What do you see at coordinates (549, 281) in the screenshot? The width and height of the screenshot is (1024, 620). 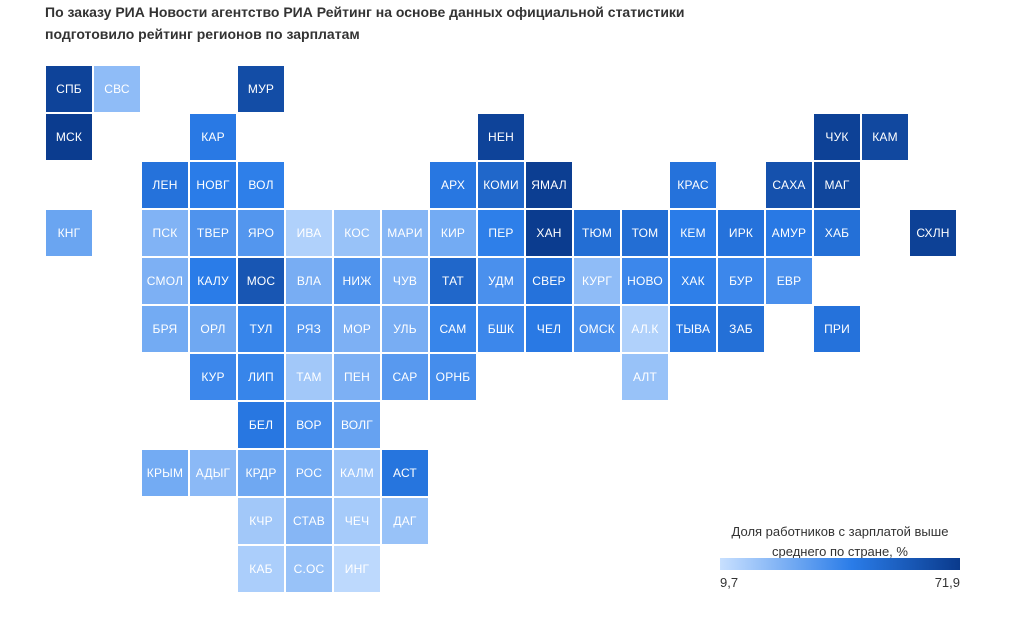 I see `region-tile: СВЕР` at bounding box center [549, 281].